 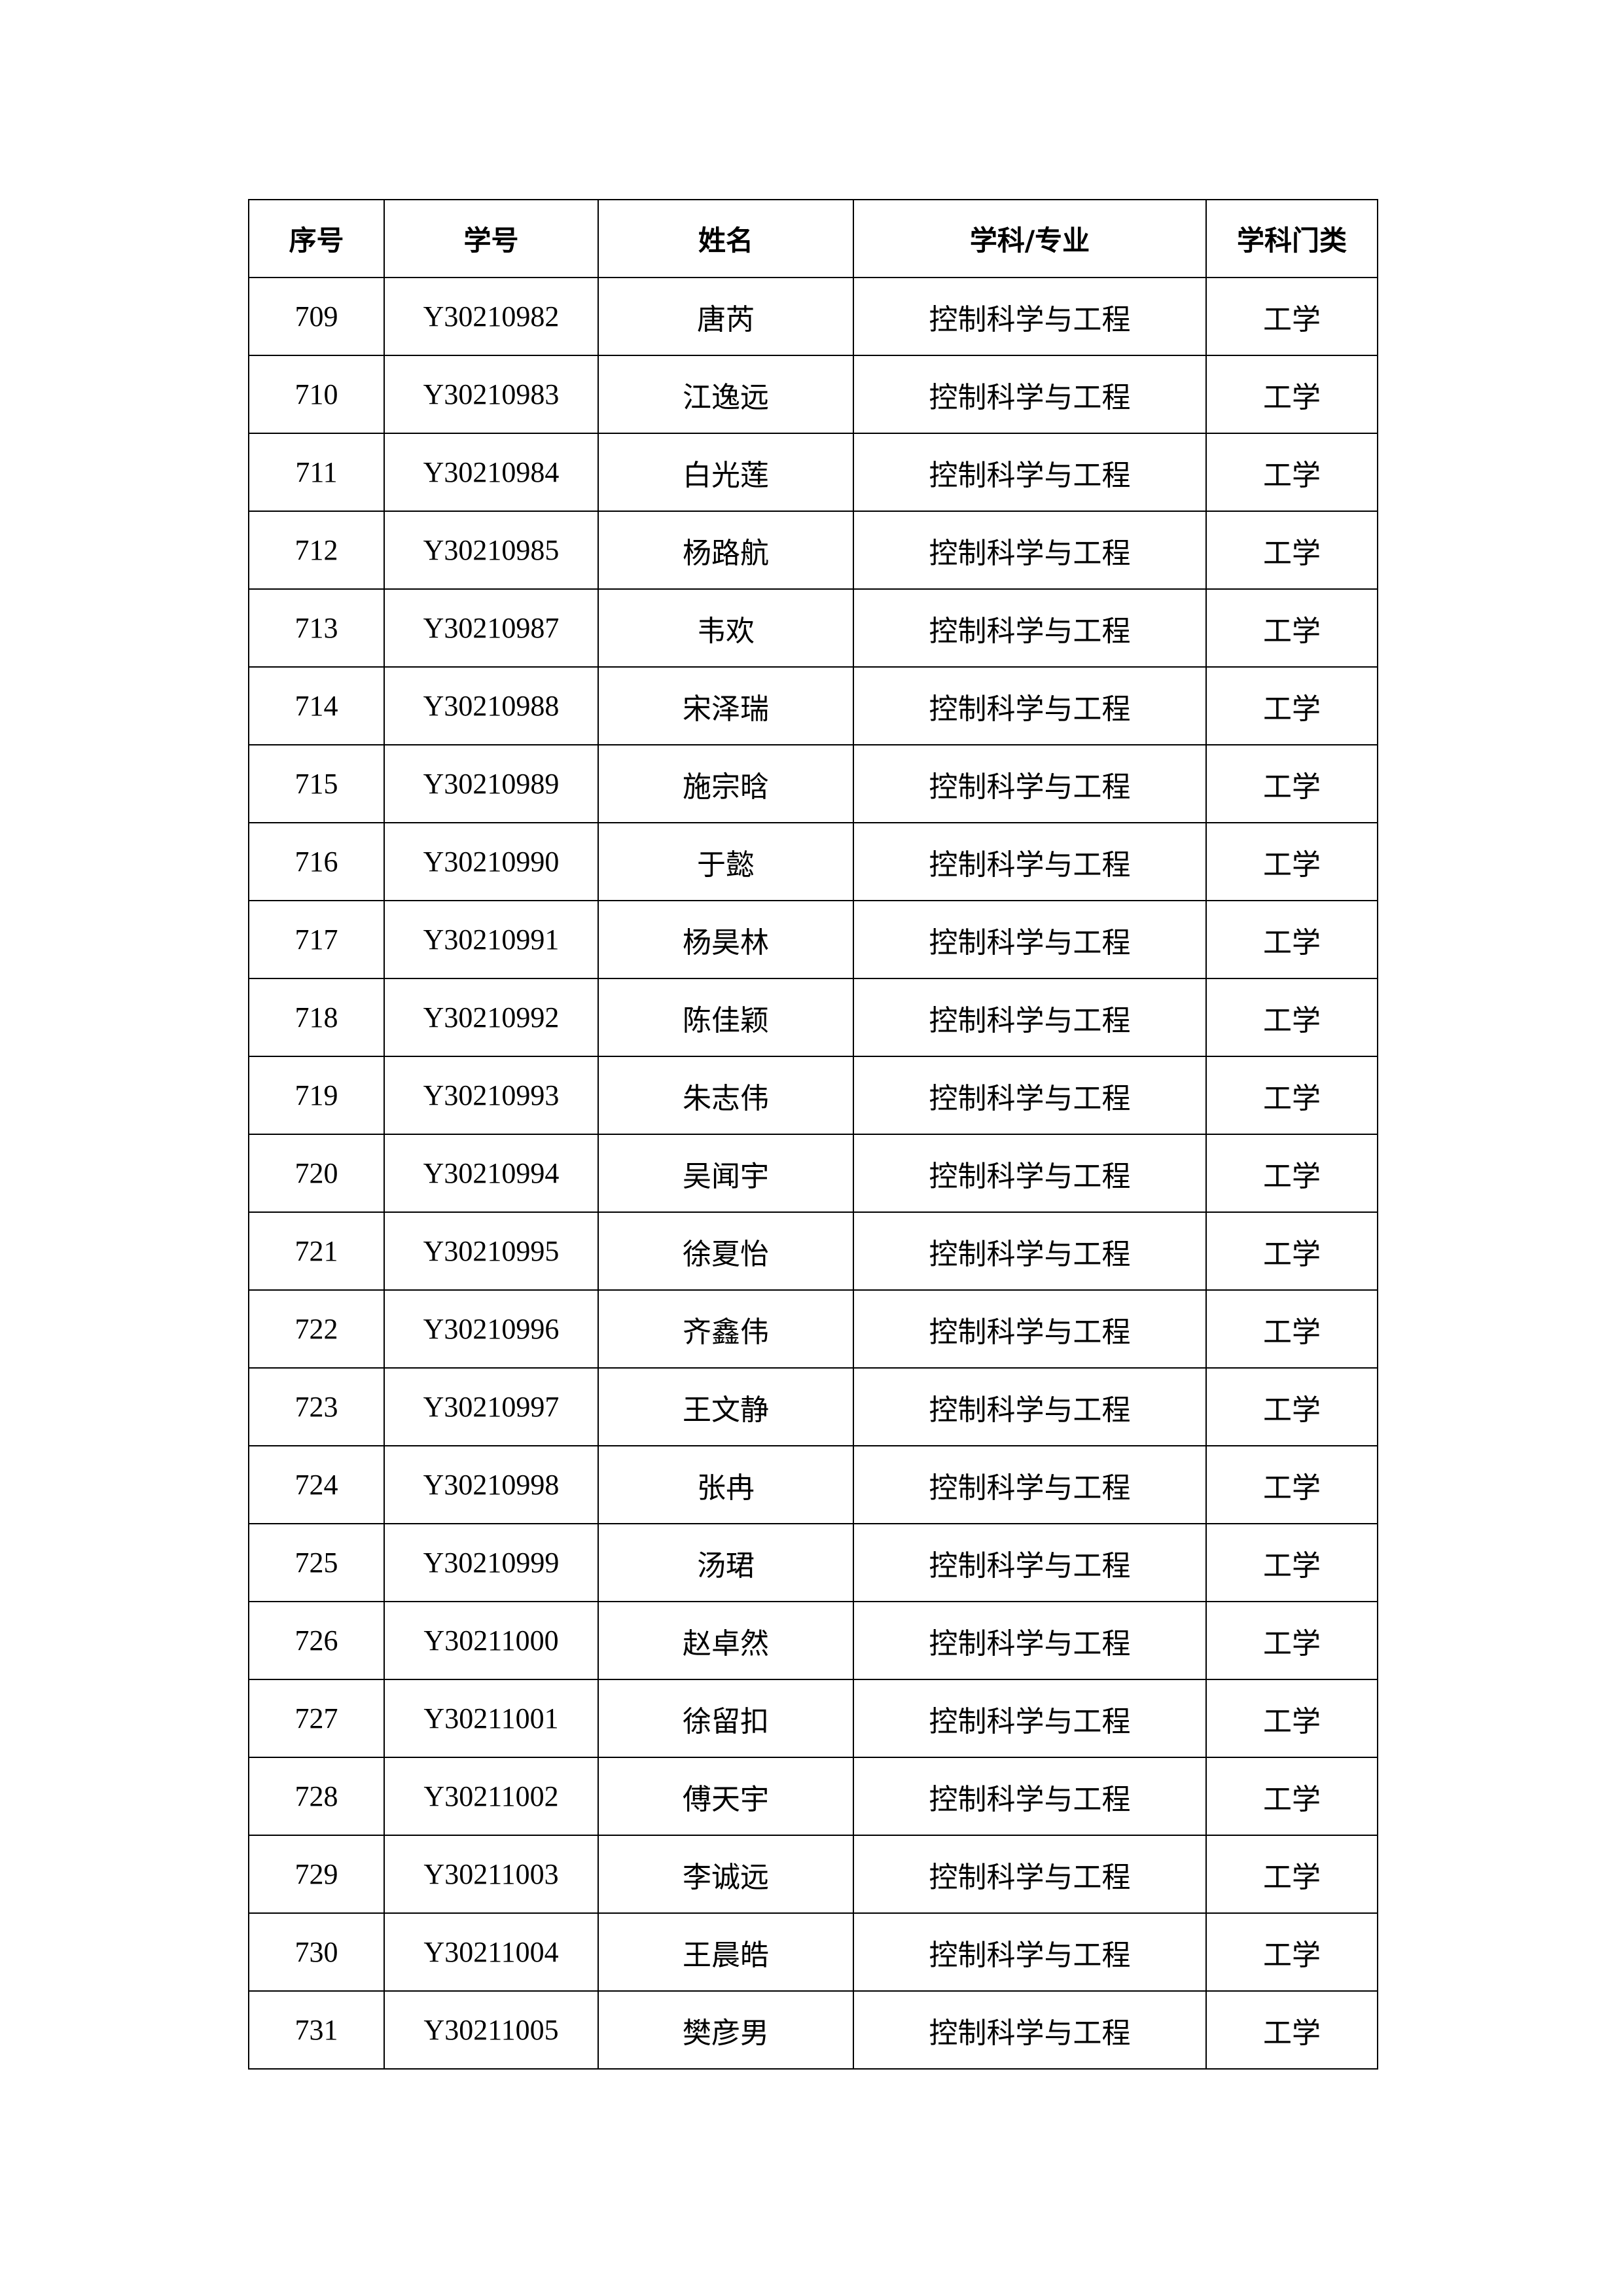 What do you see at coordinates (491, 783) in the screenshot?
I see `cell-col-student-id: Y30210989` at bounding box center [491, 783].